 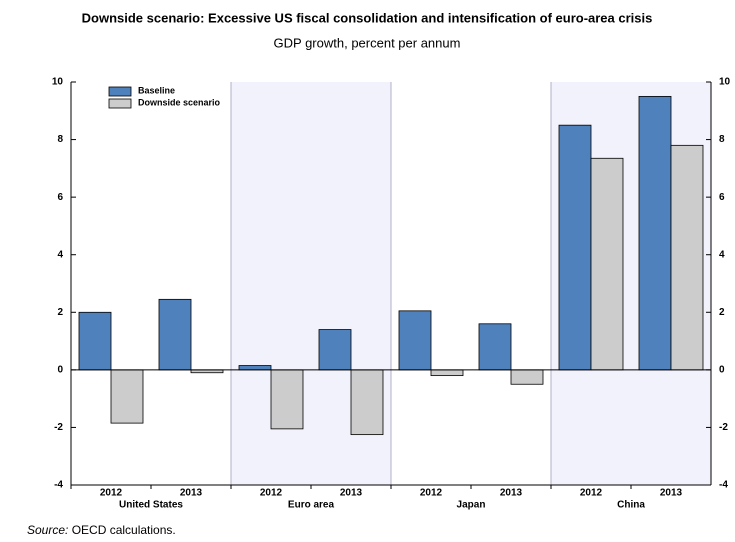 What do you see at coordinates (47, 530) in the screenshot?
I see `source-label: Source:` at bounding box center [47, 530].